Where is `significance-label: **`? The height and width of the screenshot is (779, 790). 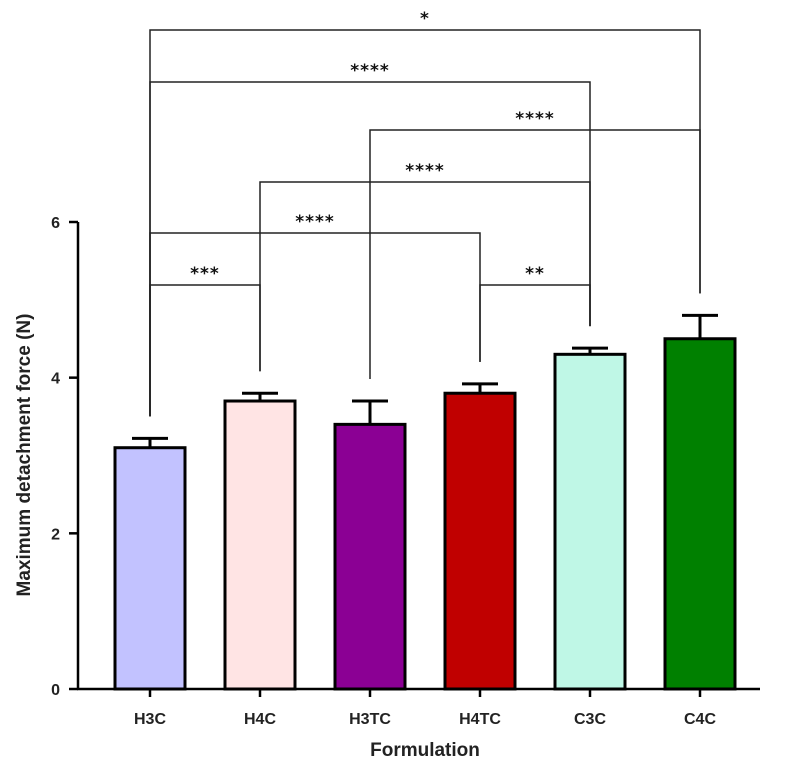
significance-label: ** is located at coordinates (535, 274).